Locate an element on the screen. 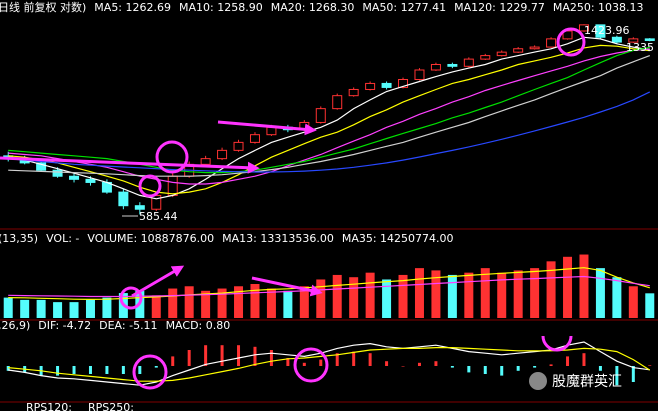 The image size is (658, 411). line is located at coordinates (329, 284).